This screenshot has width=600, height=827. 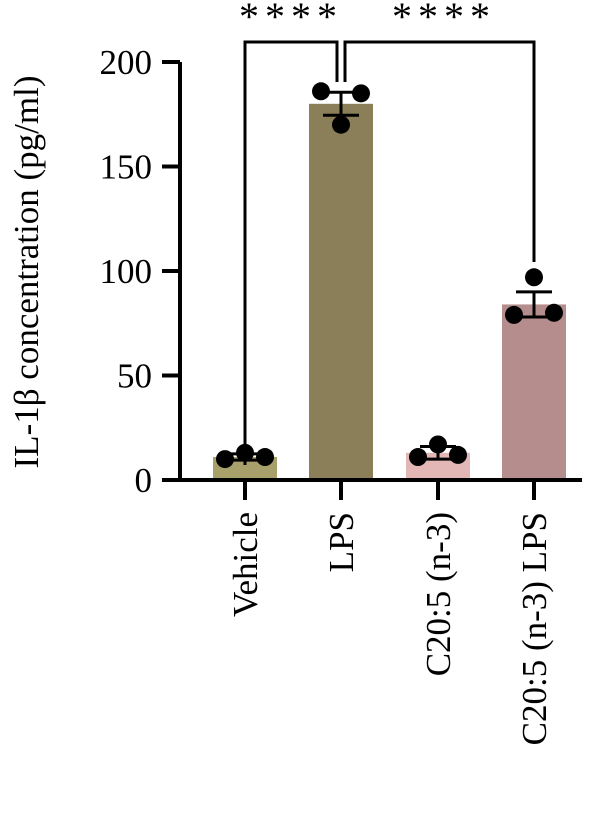 What do you see at coordinates (291, 232) in the screenshot?
I see `significance-bracket-0: ****` at bounding box center [291, 232].